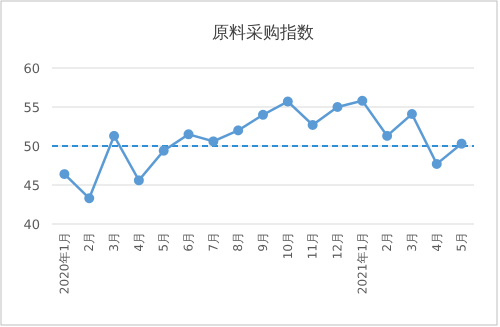 This screenshot has height=327, width=500. I want to click on y-tick-label: 50, so click(31, 147).